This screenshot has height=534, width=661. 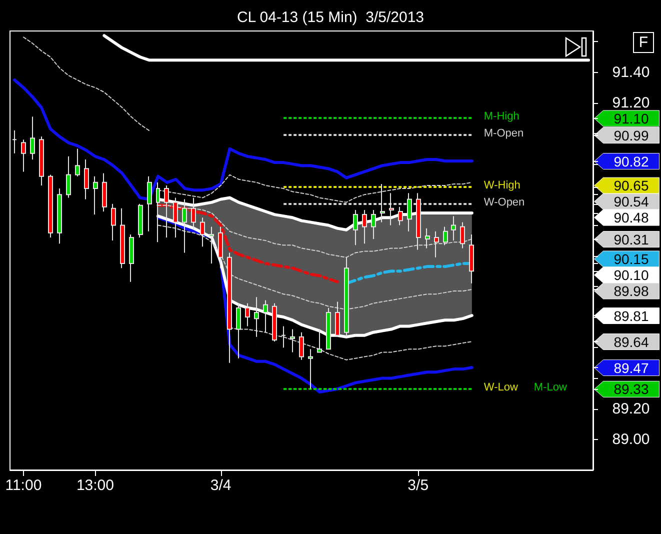 I want to click on ref-line-label: W-Low, so click(x=501, y=387).